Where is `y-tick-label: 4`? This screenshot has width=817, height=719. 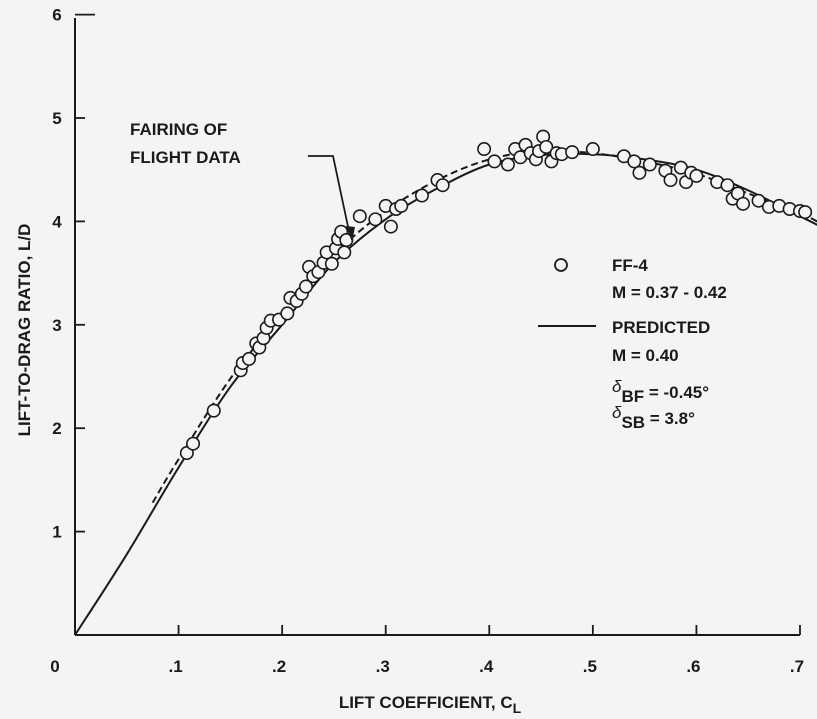 y-tick-label: 4 is located at coordinates (57, 221).